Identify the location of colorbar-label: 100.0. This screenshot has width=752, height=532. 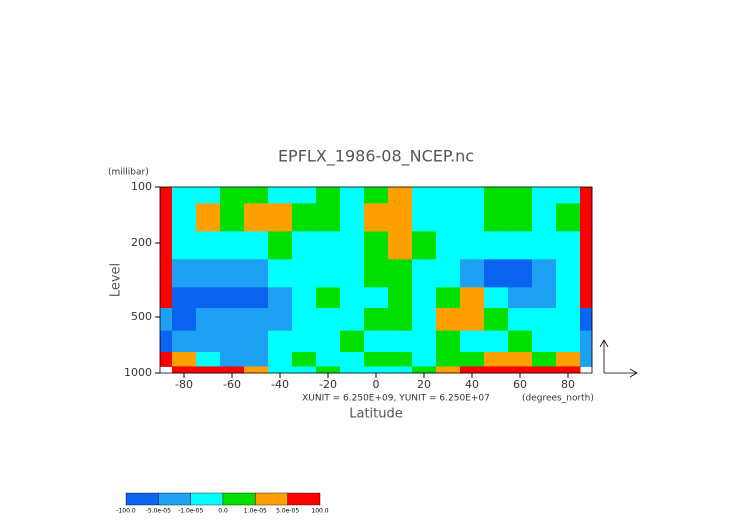
(319, 511).